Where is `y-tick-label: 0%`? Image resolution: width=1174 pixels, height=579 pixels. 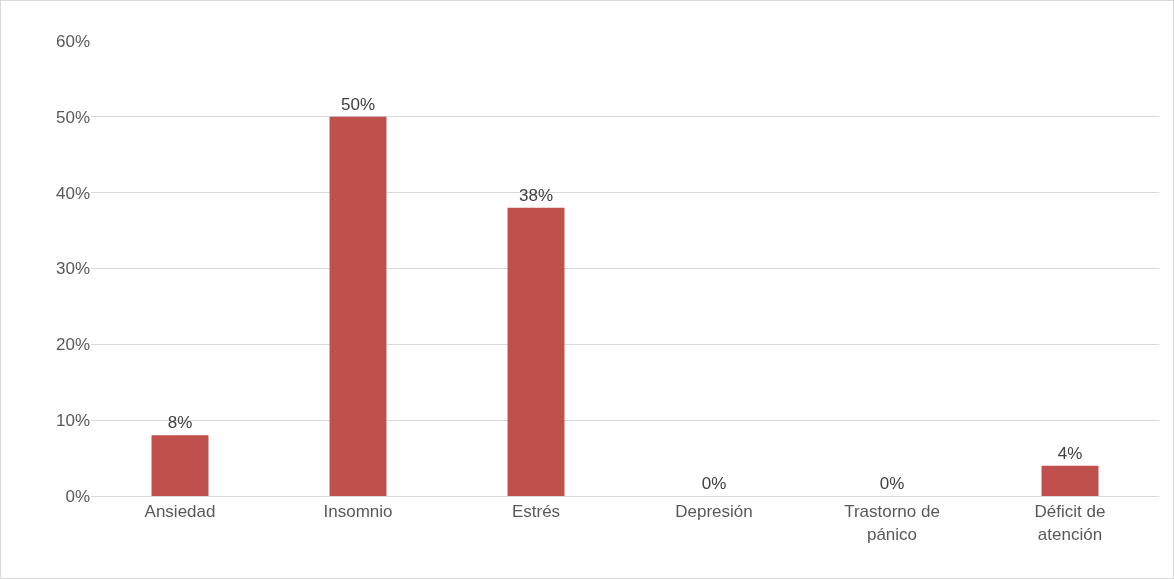 y-tick-label: 0% is located at coordinates (77, 496).